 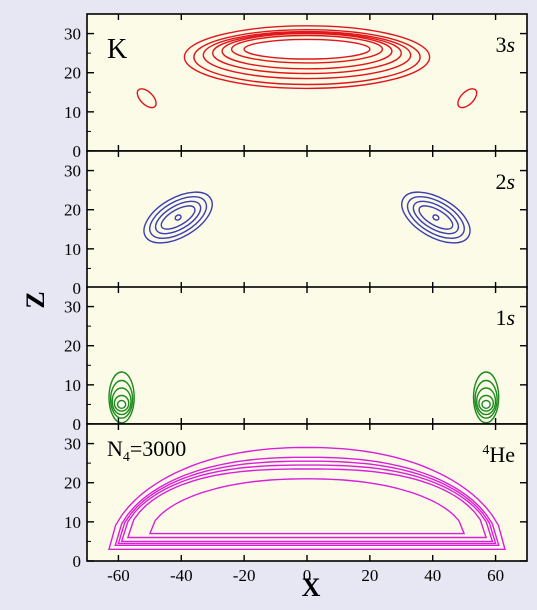 What do you see at coordinates (126, 457) in the screenshot?
I see `label-subscript: 4` at bounding box center [126, 457].